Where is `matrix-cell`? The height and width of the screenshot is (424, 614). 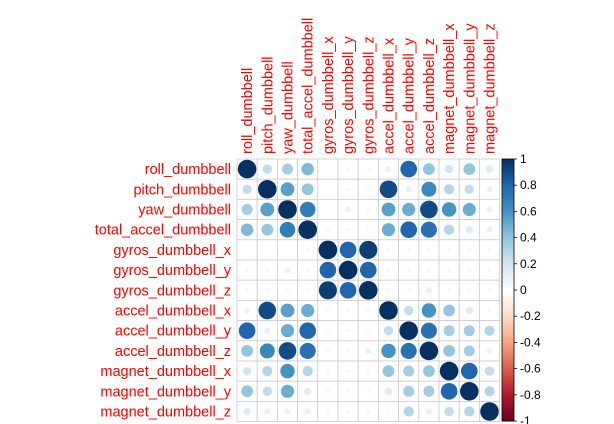 matrix-cell is located at coordinates (328, 189).